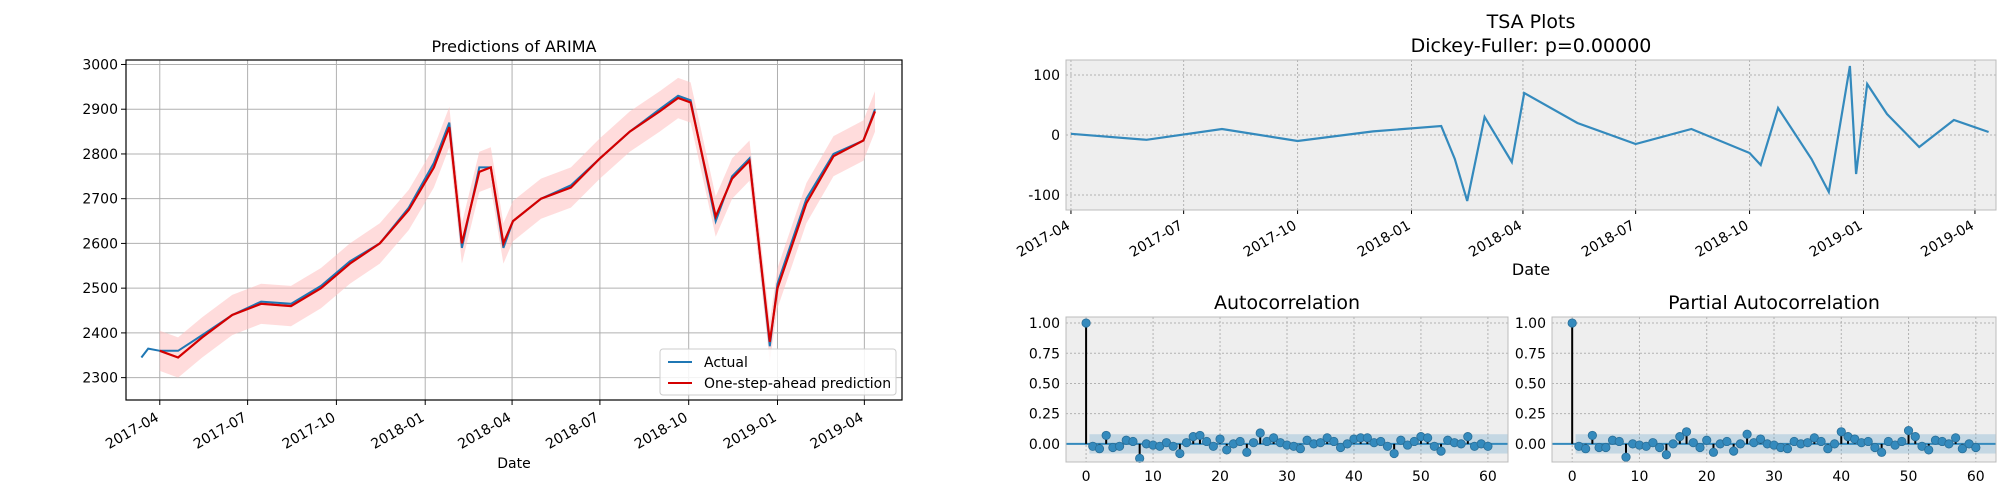 Image resolution: width=2000 pixels, height=504 pixels. What do you see at coordinates (1044, 324) in the screenshot?
I see `acf-y-tick-label: 1.00` at bounding box center [1044, 324].